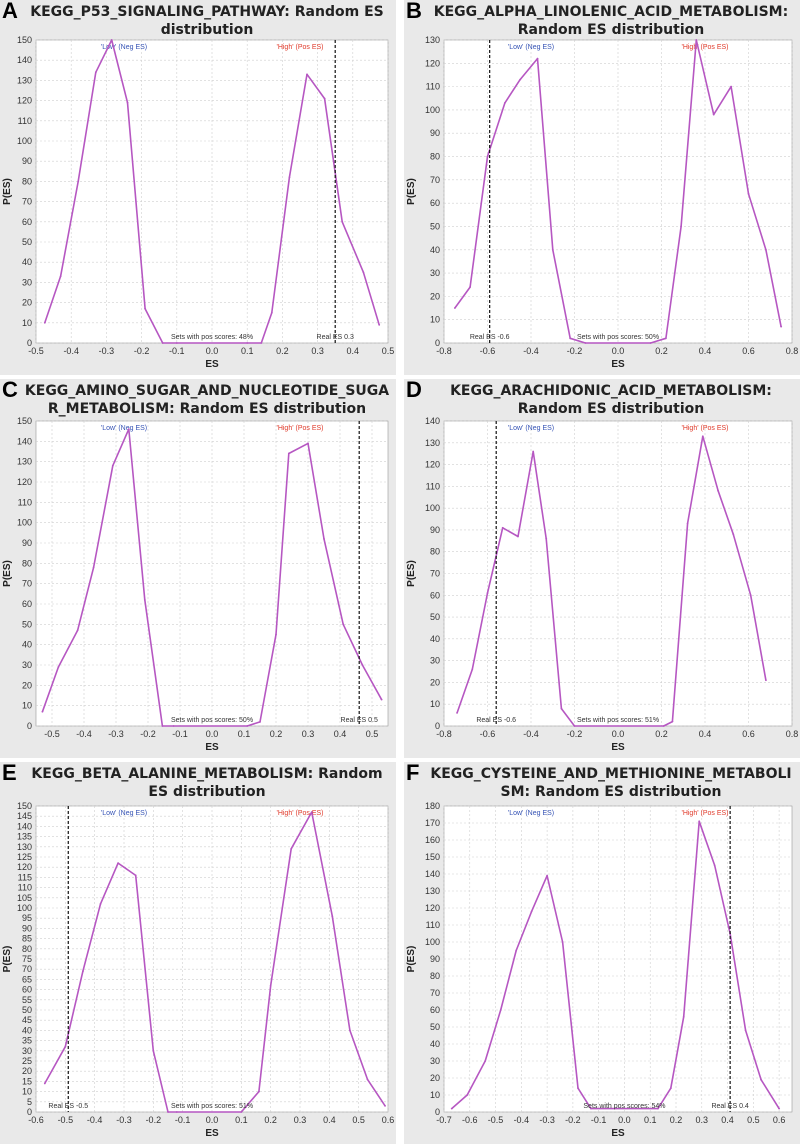 The width and height of the screenshot is (800, 1144). Describe the element at coordinates (435, 530) in the screenshot. I see `y-tick-label: 90` at that location.